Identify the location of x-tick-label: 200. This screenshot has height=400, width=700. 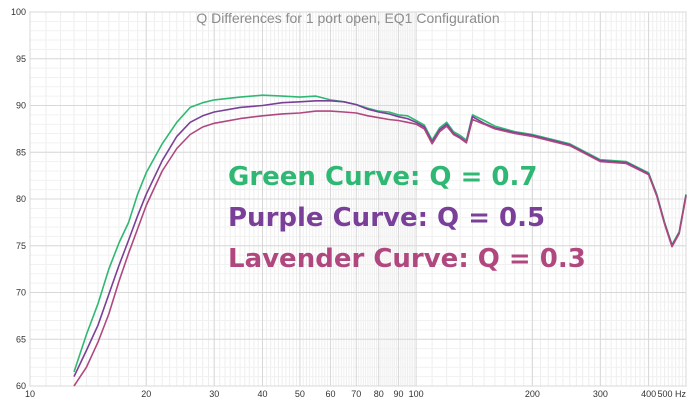
(532, 394).